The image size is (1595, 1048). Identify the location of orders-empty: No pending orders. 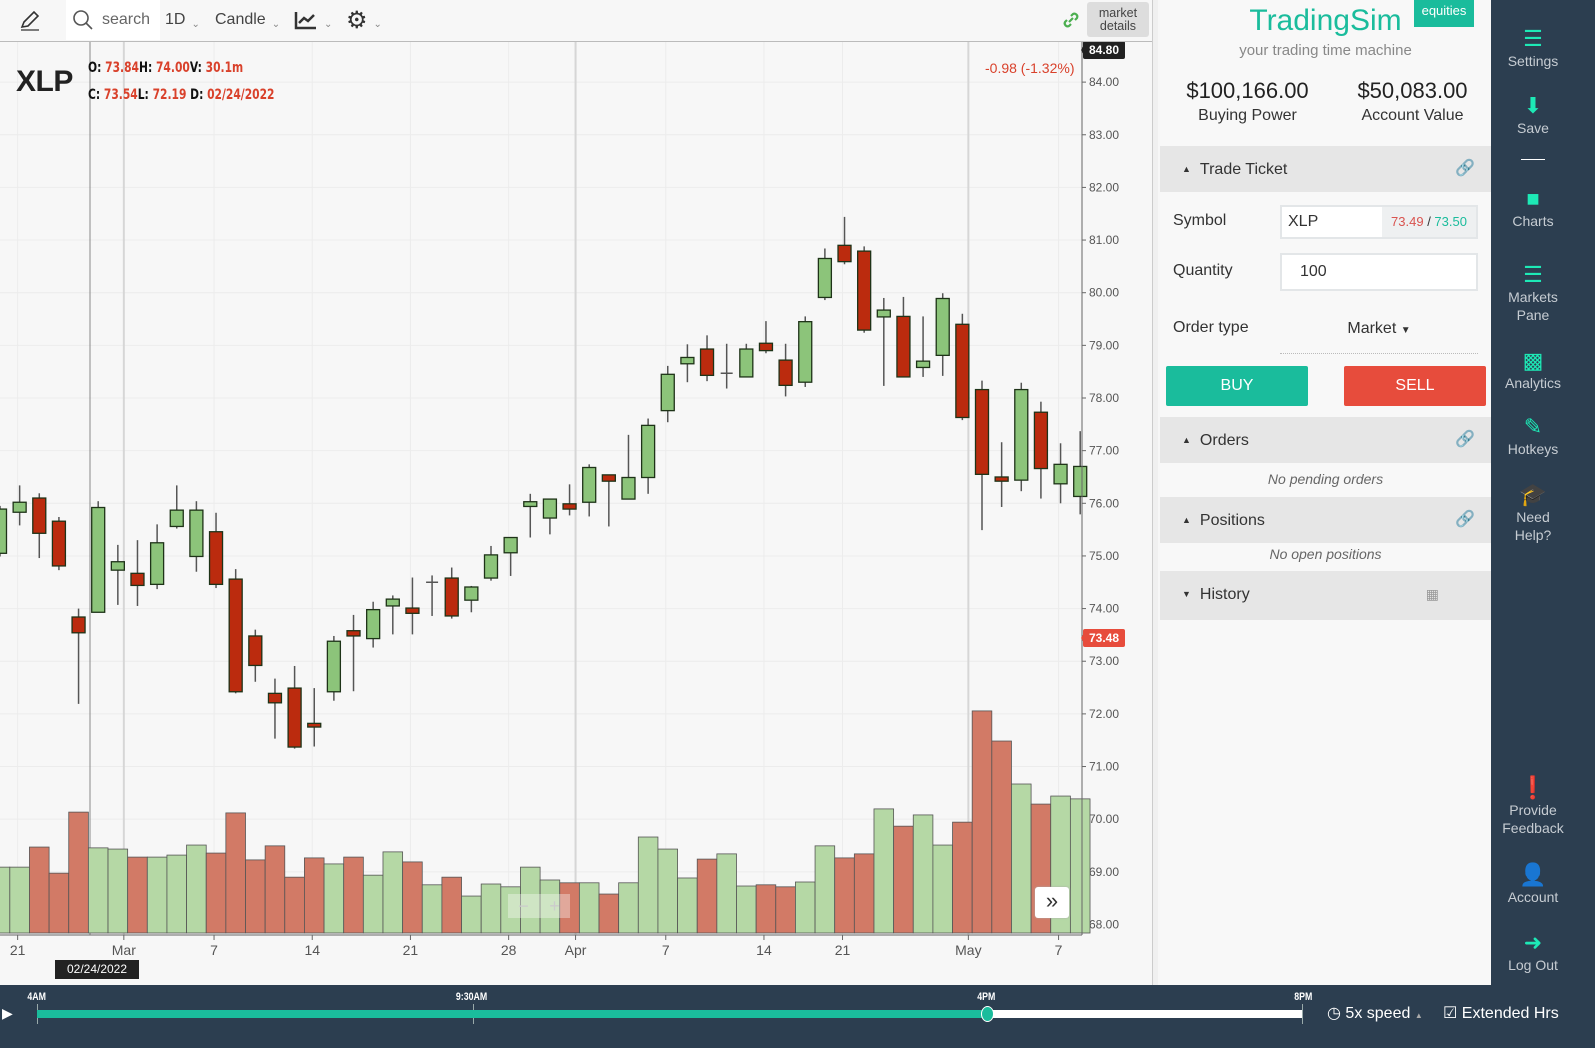
(1325, 479).